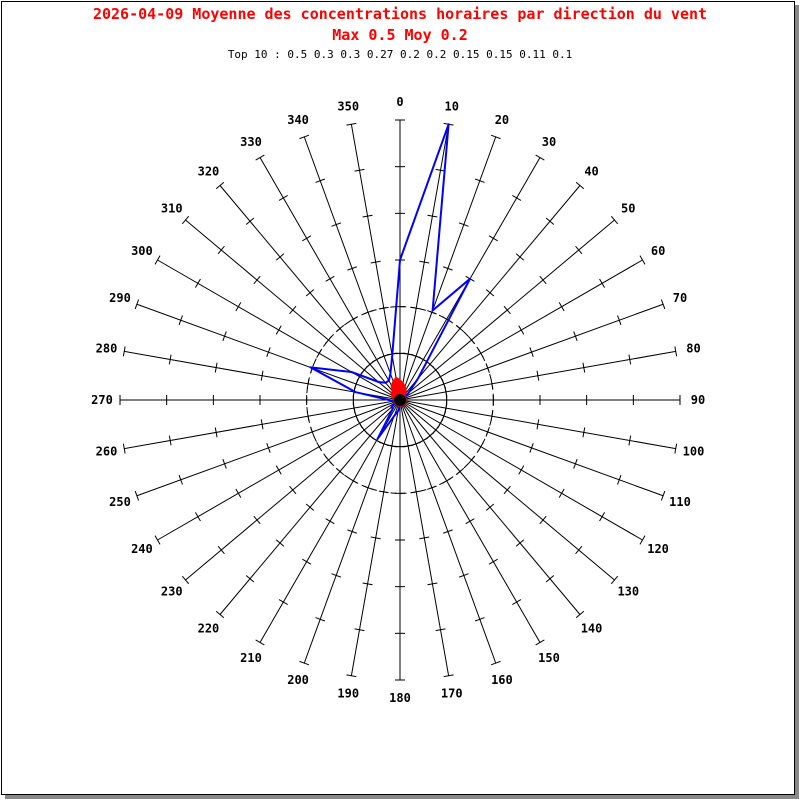  Describe the element at coordinates (172, 592) in the screenshot. I see `direction-label-230: 230` at that location.